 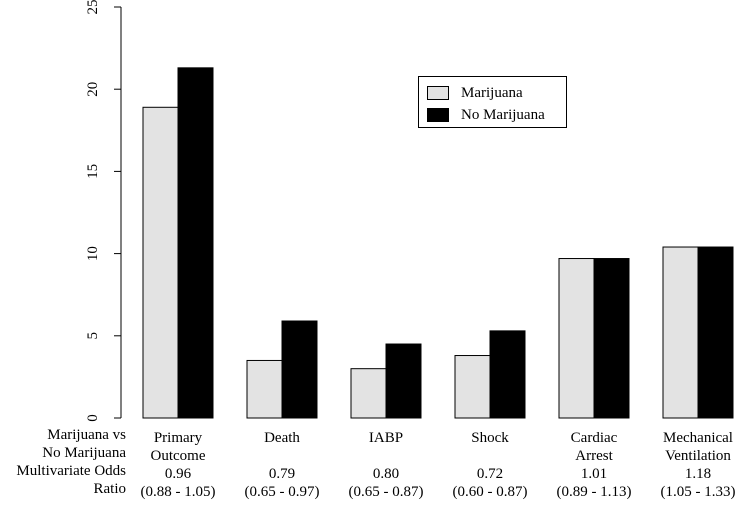 What do you see at coordinates (93, 7) in the screenshot?
I see `y-tick-label: 25` at bounding box center [93, 7].